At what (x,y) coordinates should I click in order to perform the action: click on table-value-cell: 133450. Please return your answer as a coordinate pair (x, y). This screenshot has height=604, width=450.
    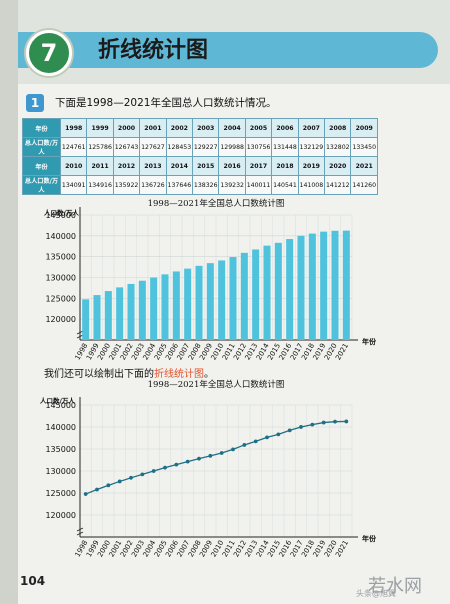
    Looking at the image, I should click on (364, 147).